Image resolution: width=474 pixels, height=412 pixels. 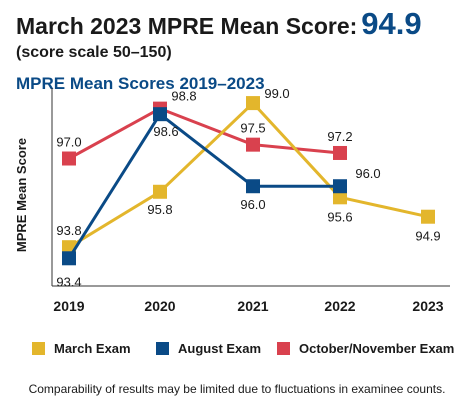 I want to click on data-point-august-2022, so click(x=340, y=186).